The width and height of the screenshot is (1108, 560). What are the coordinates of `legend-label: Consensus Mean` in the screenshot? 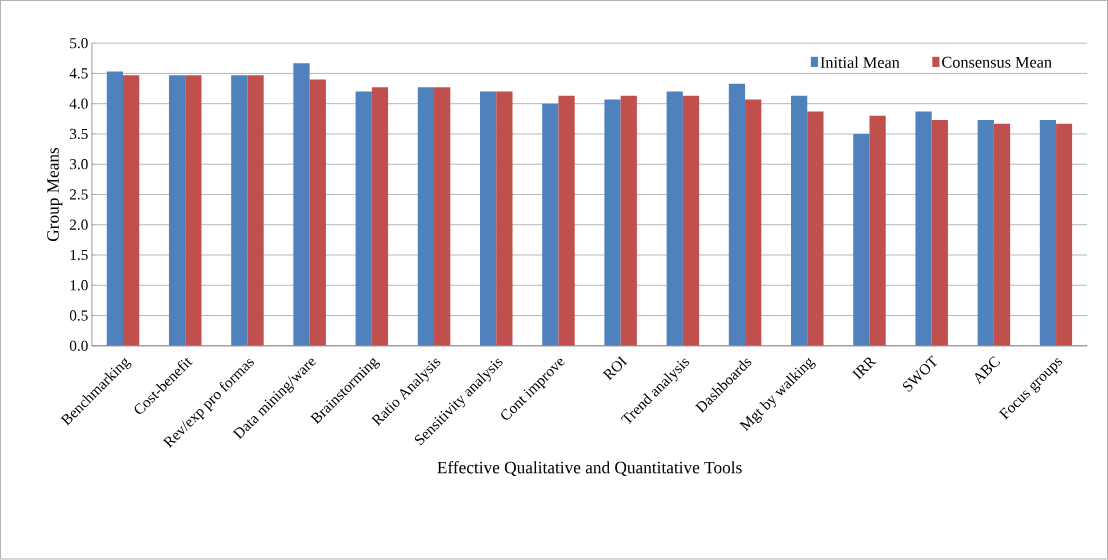 It's located at (997, 62).